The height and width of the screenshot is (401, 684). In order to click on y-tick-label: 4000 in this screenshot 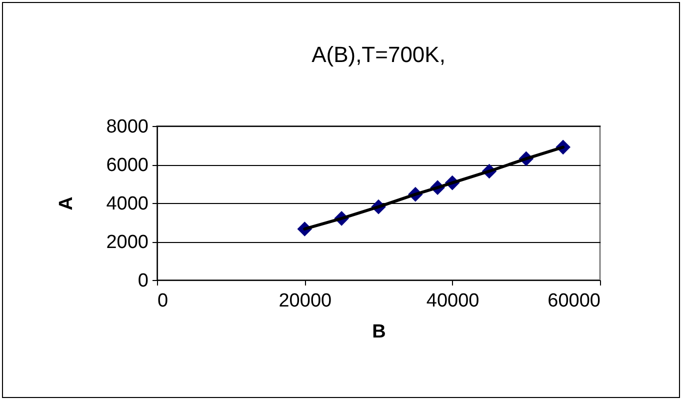, I will do `click(127, 204)`.